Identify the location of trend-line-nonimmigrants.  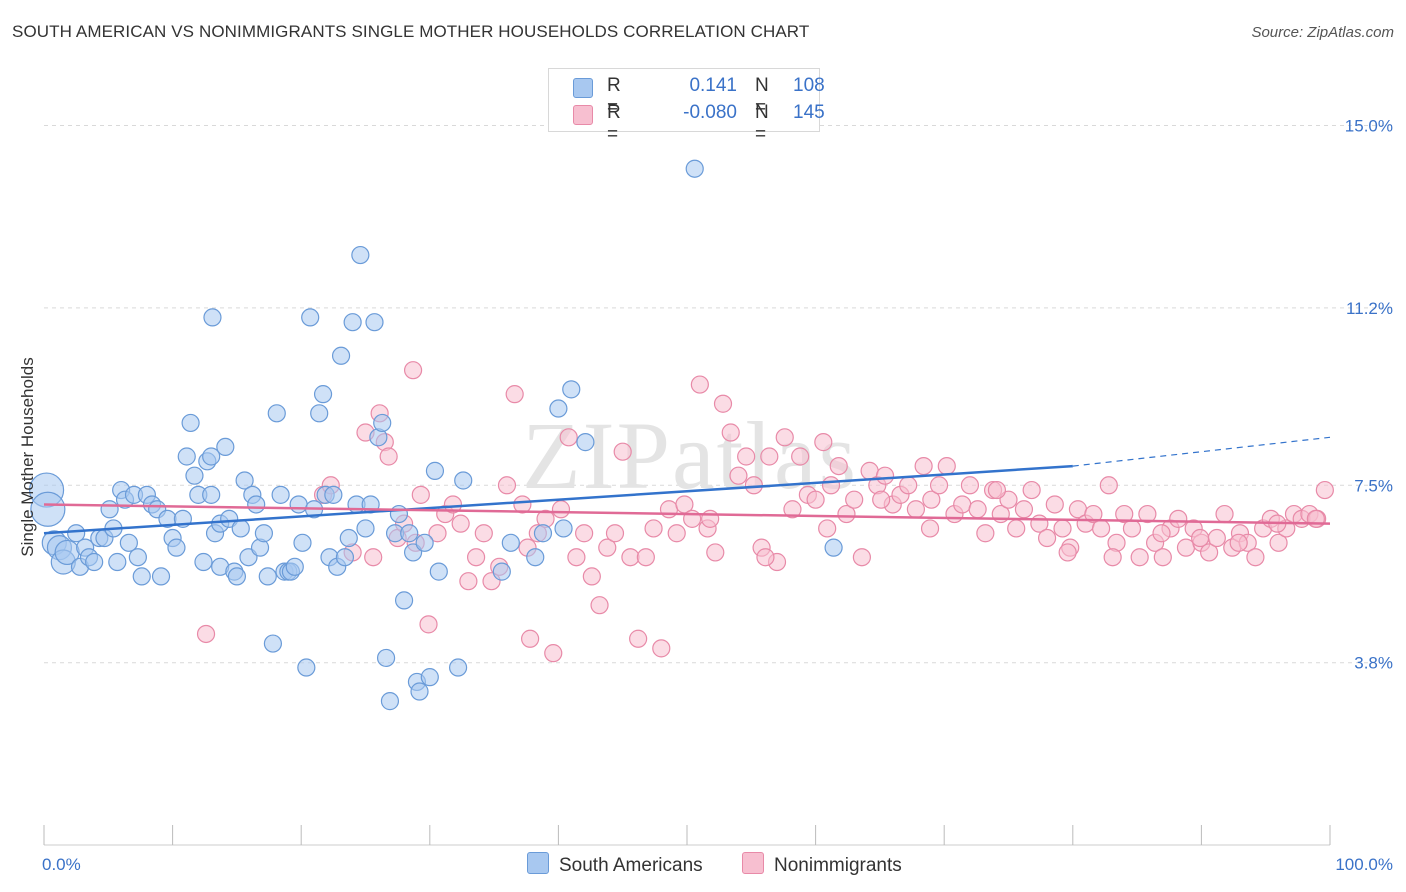
(687, 514).